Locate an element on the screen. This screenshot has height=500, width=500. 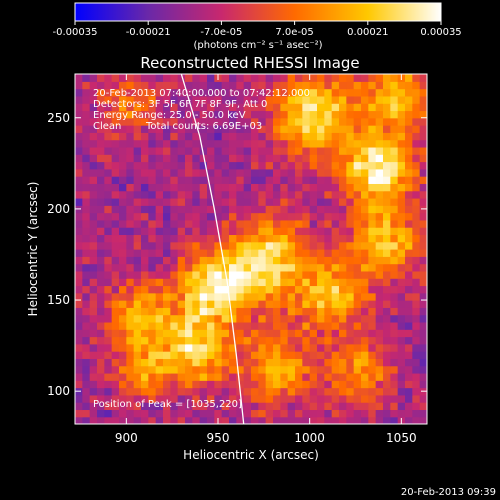
colorbar-tick-label: 7.0e-05 is located at coordinates (294, 32).